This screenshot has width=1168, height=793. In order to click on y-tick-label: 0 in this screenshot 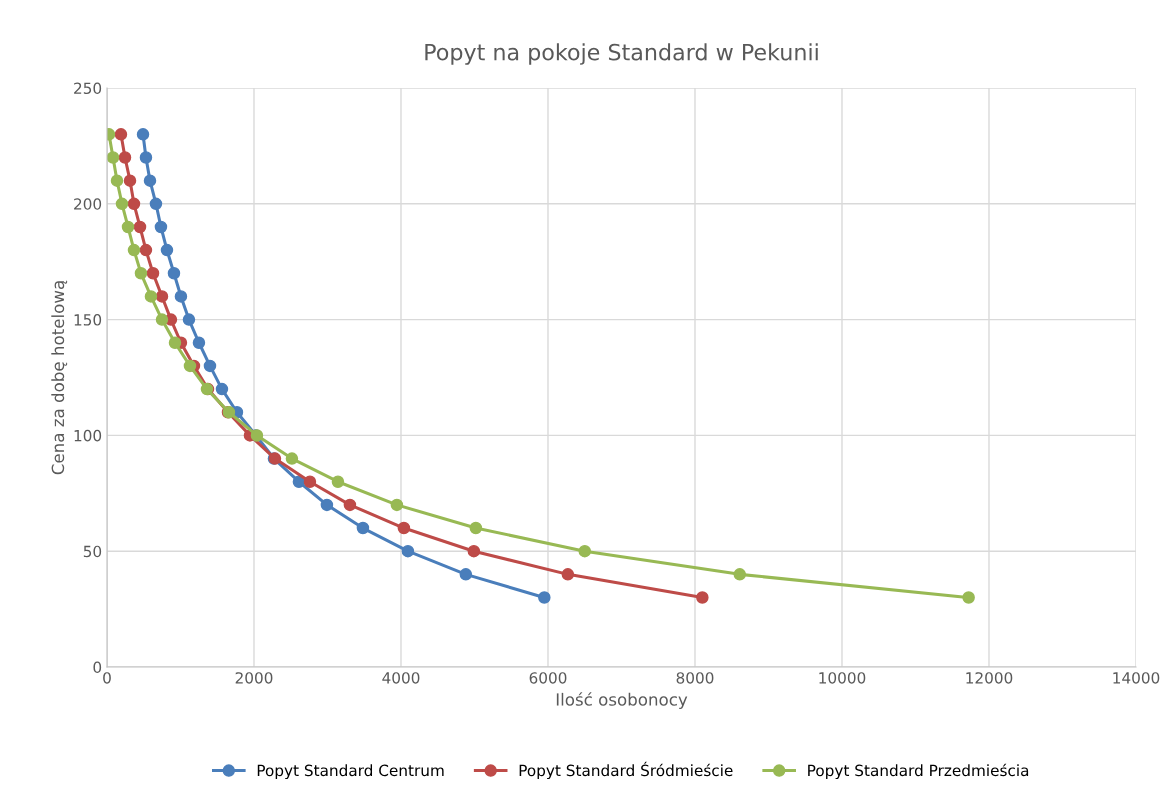, I will do `click(97, 667)`.